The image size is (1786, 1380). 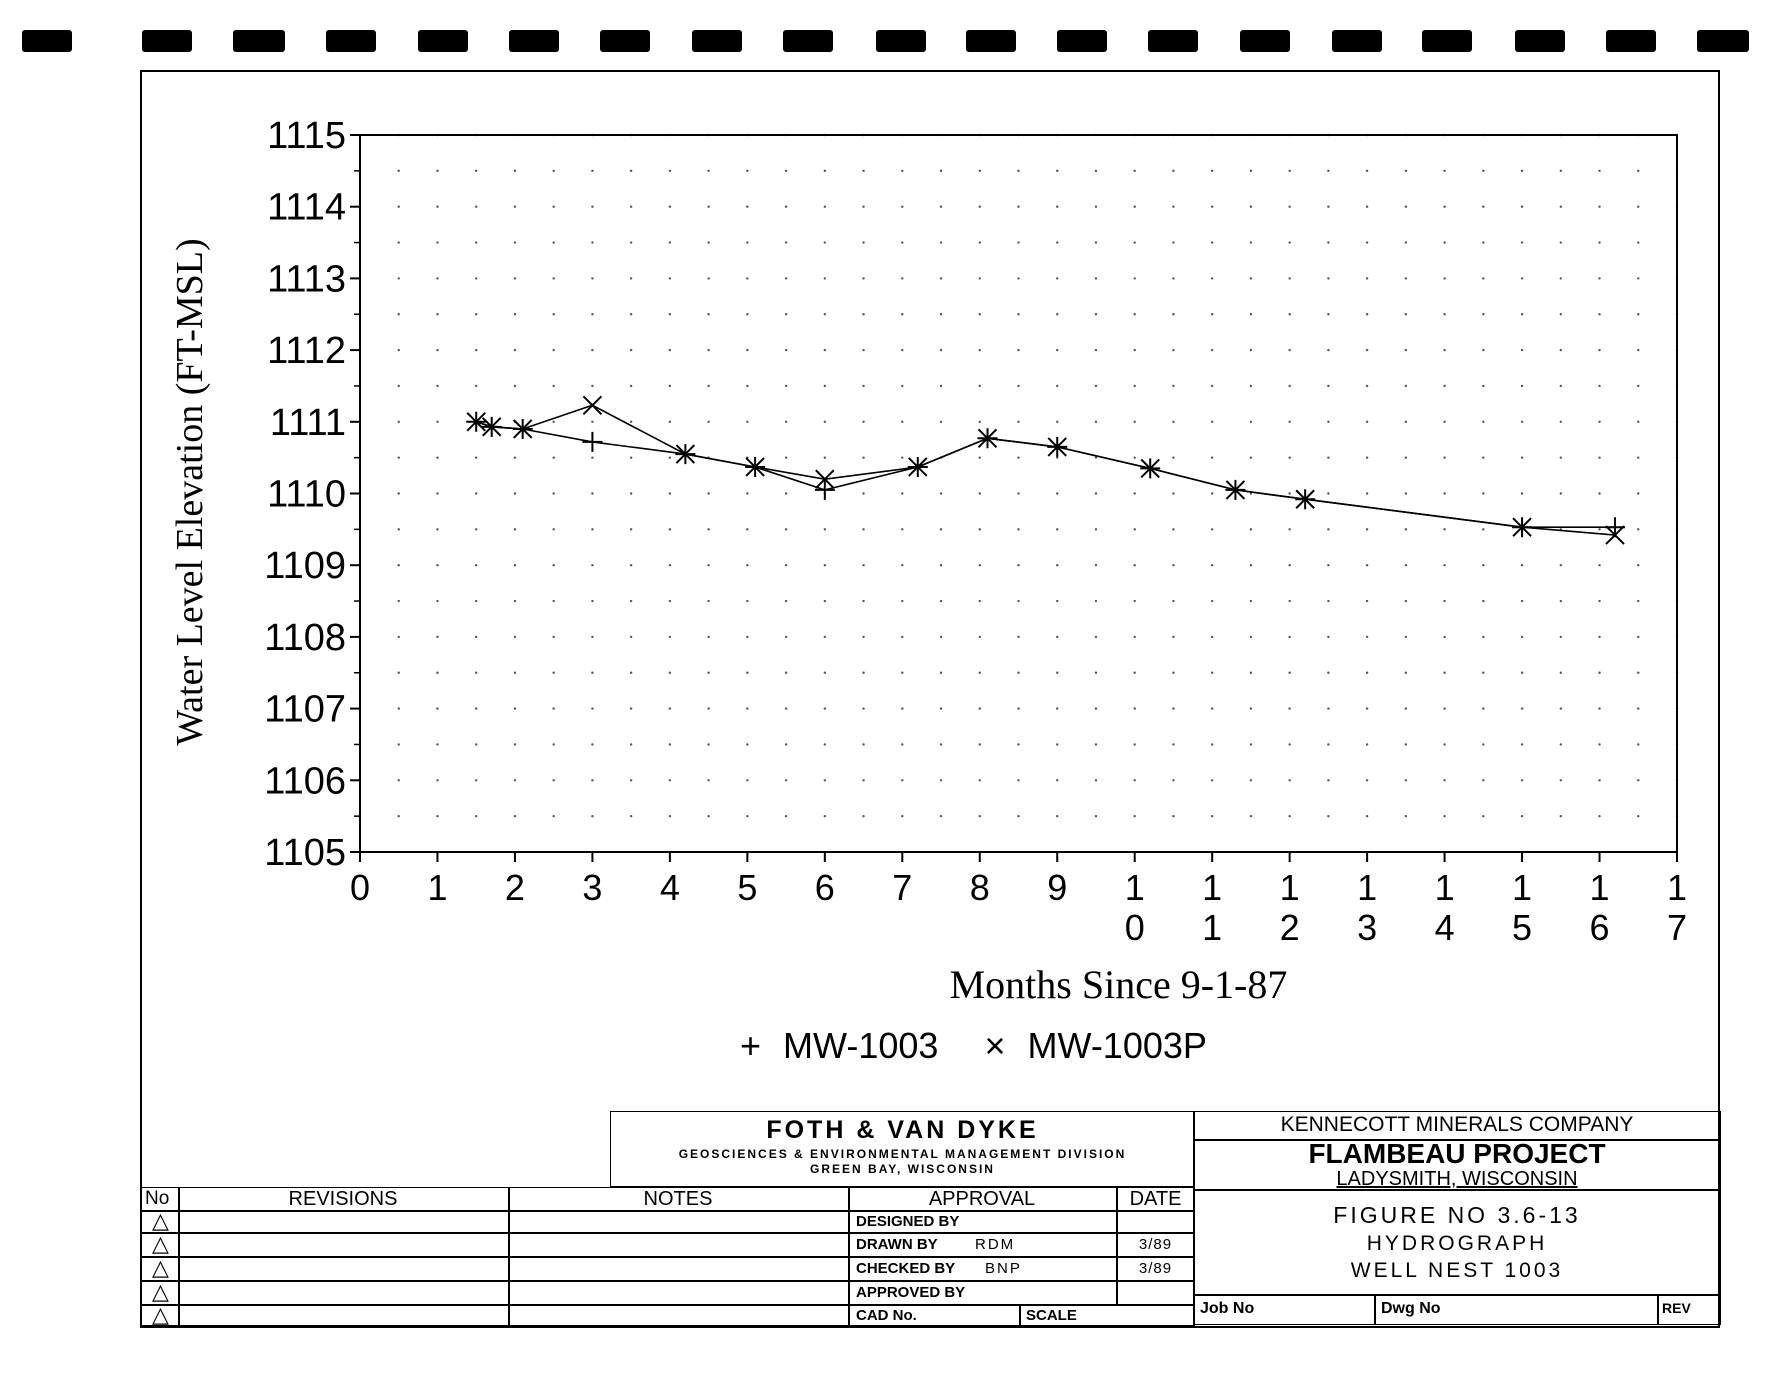 What do you see at coordinates (1411, 1308) in the screenshot?
I see `dwg-no-label: Dwg No` at bounding box center [1411, 1308].